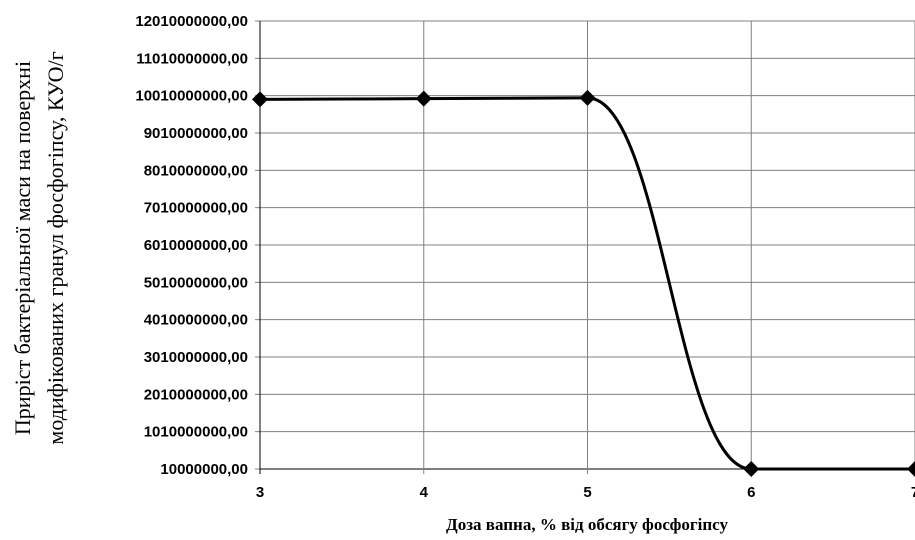  I want to click on y-tick-label: 6010000000,00, so click(196, 245).